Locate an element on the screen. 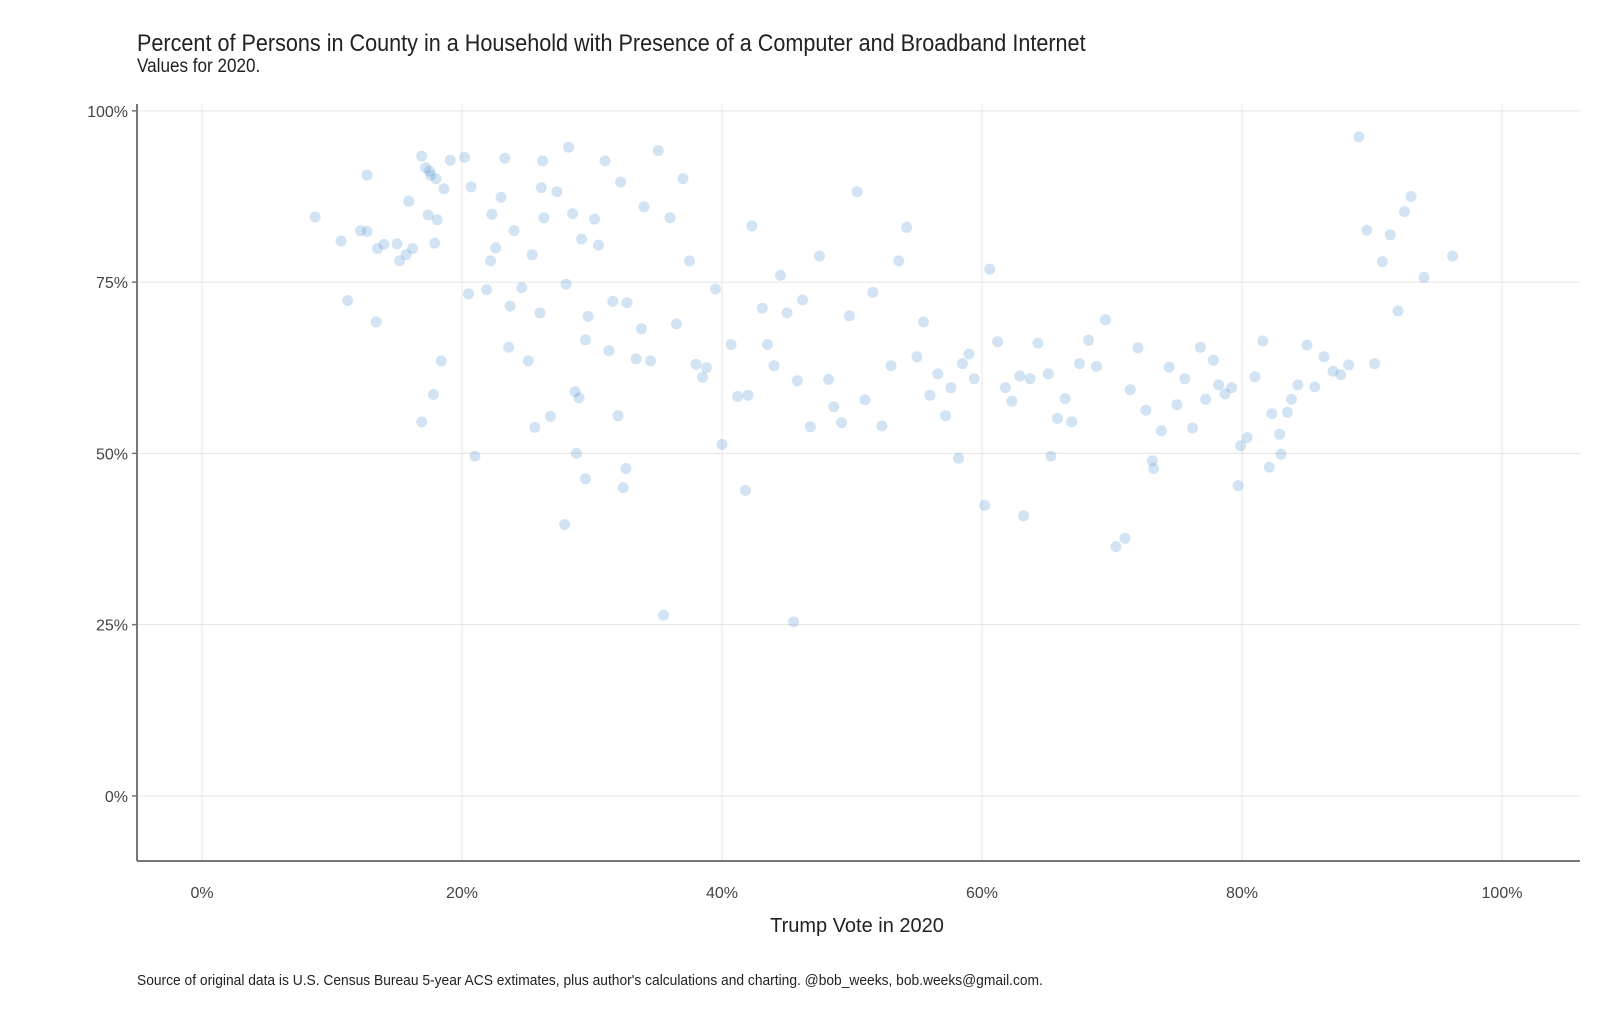 This screenshot has width=1600, height=1018. chart-subtitle: Values for 2020. is located at coordinates (199, 66).